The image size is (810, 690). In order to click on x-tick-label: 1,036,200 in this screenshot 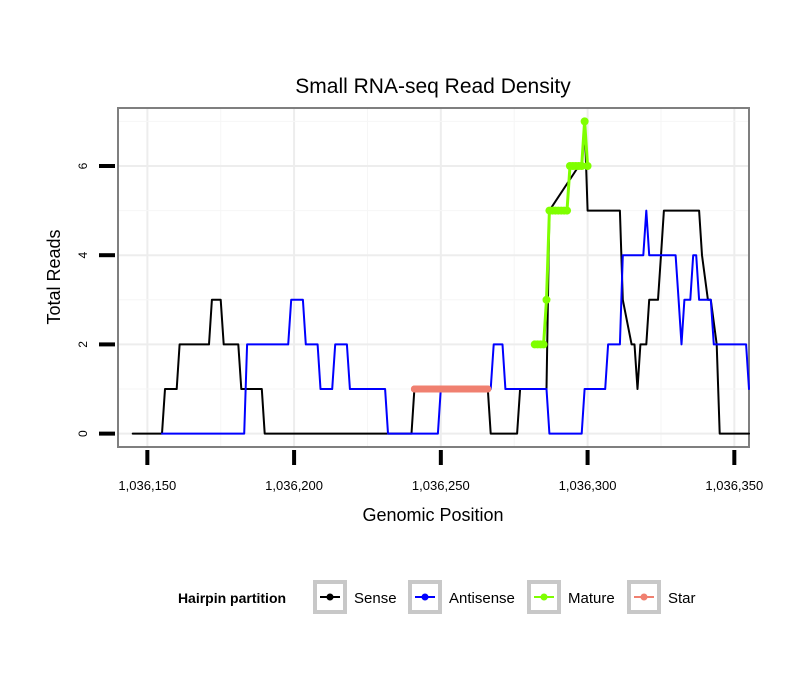, I will do `click(294, 485)`.